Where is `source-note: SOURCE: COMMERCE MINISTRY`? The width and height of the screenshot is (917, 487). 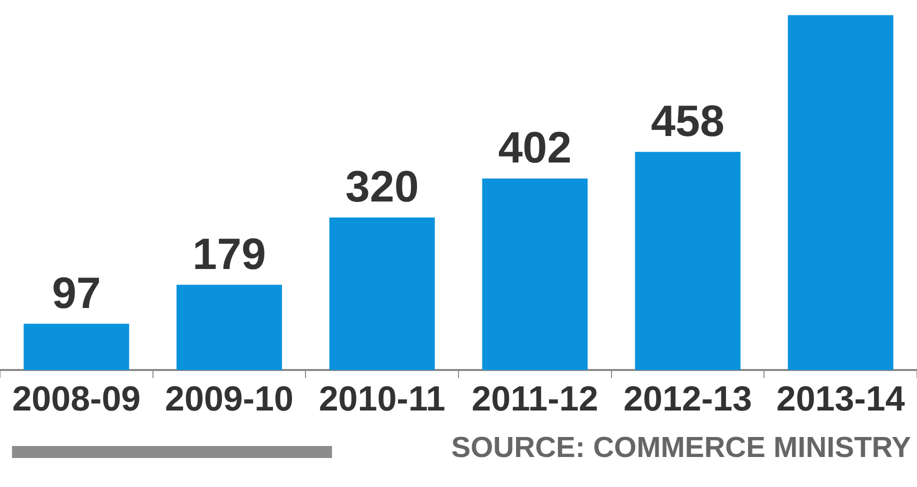
source-note: SOURCE: COMMERCE MINISTRY is located at coordinates (681, 448).